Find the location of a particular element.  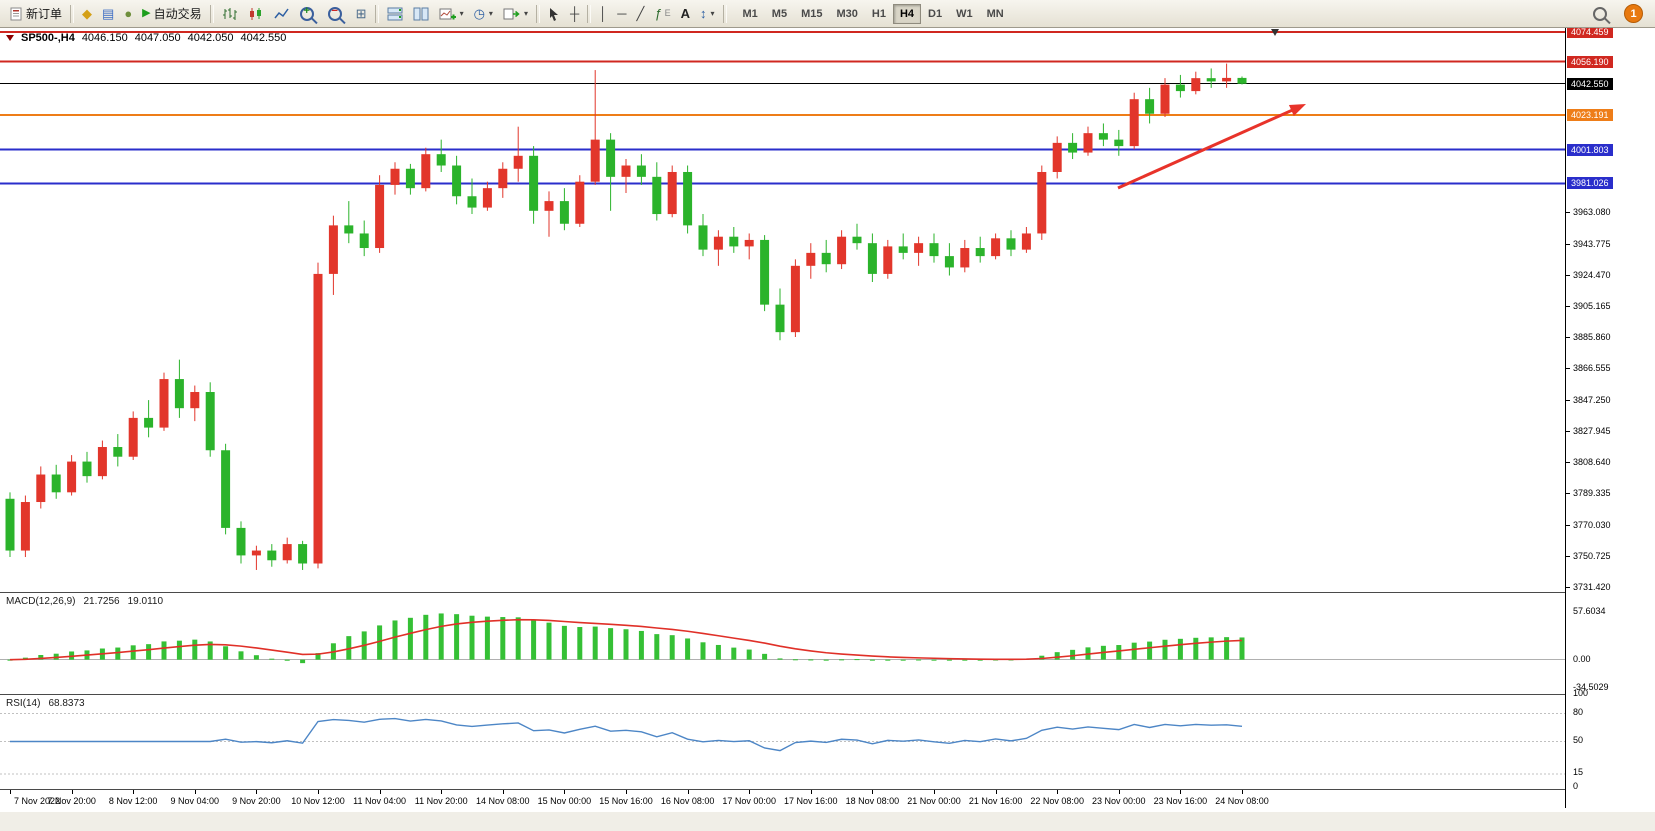

rsi-pane: RSI(14) 68.8373 is located at coordinates (782, 741).